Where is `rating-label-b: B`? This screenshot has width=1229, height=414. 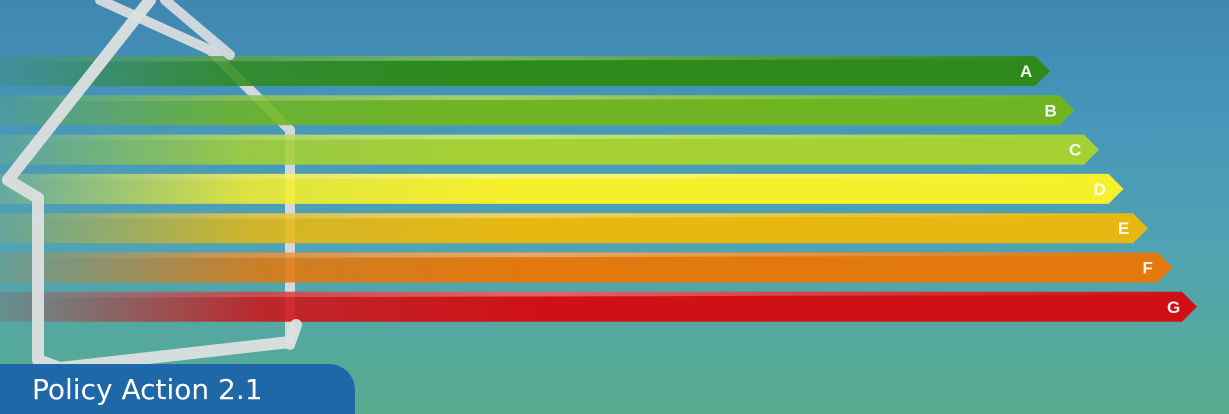 rating-label-b: B is located at coordinates (1051, 110).